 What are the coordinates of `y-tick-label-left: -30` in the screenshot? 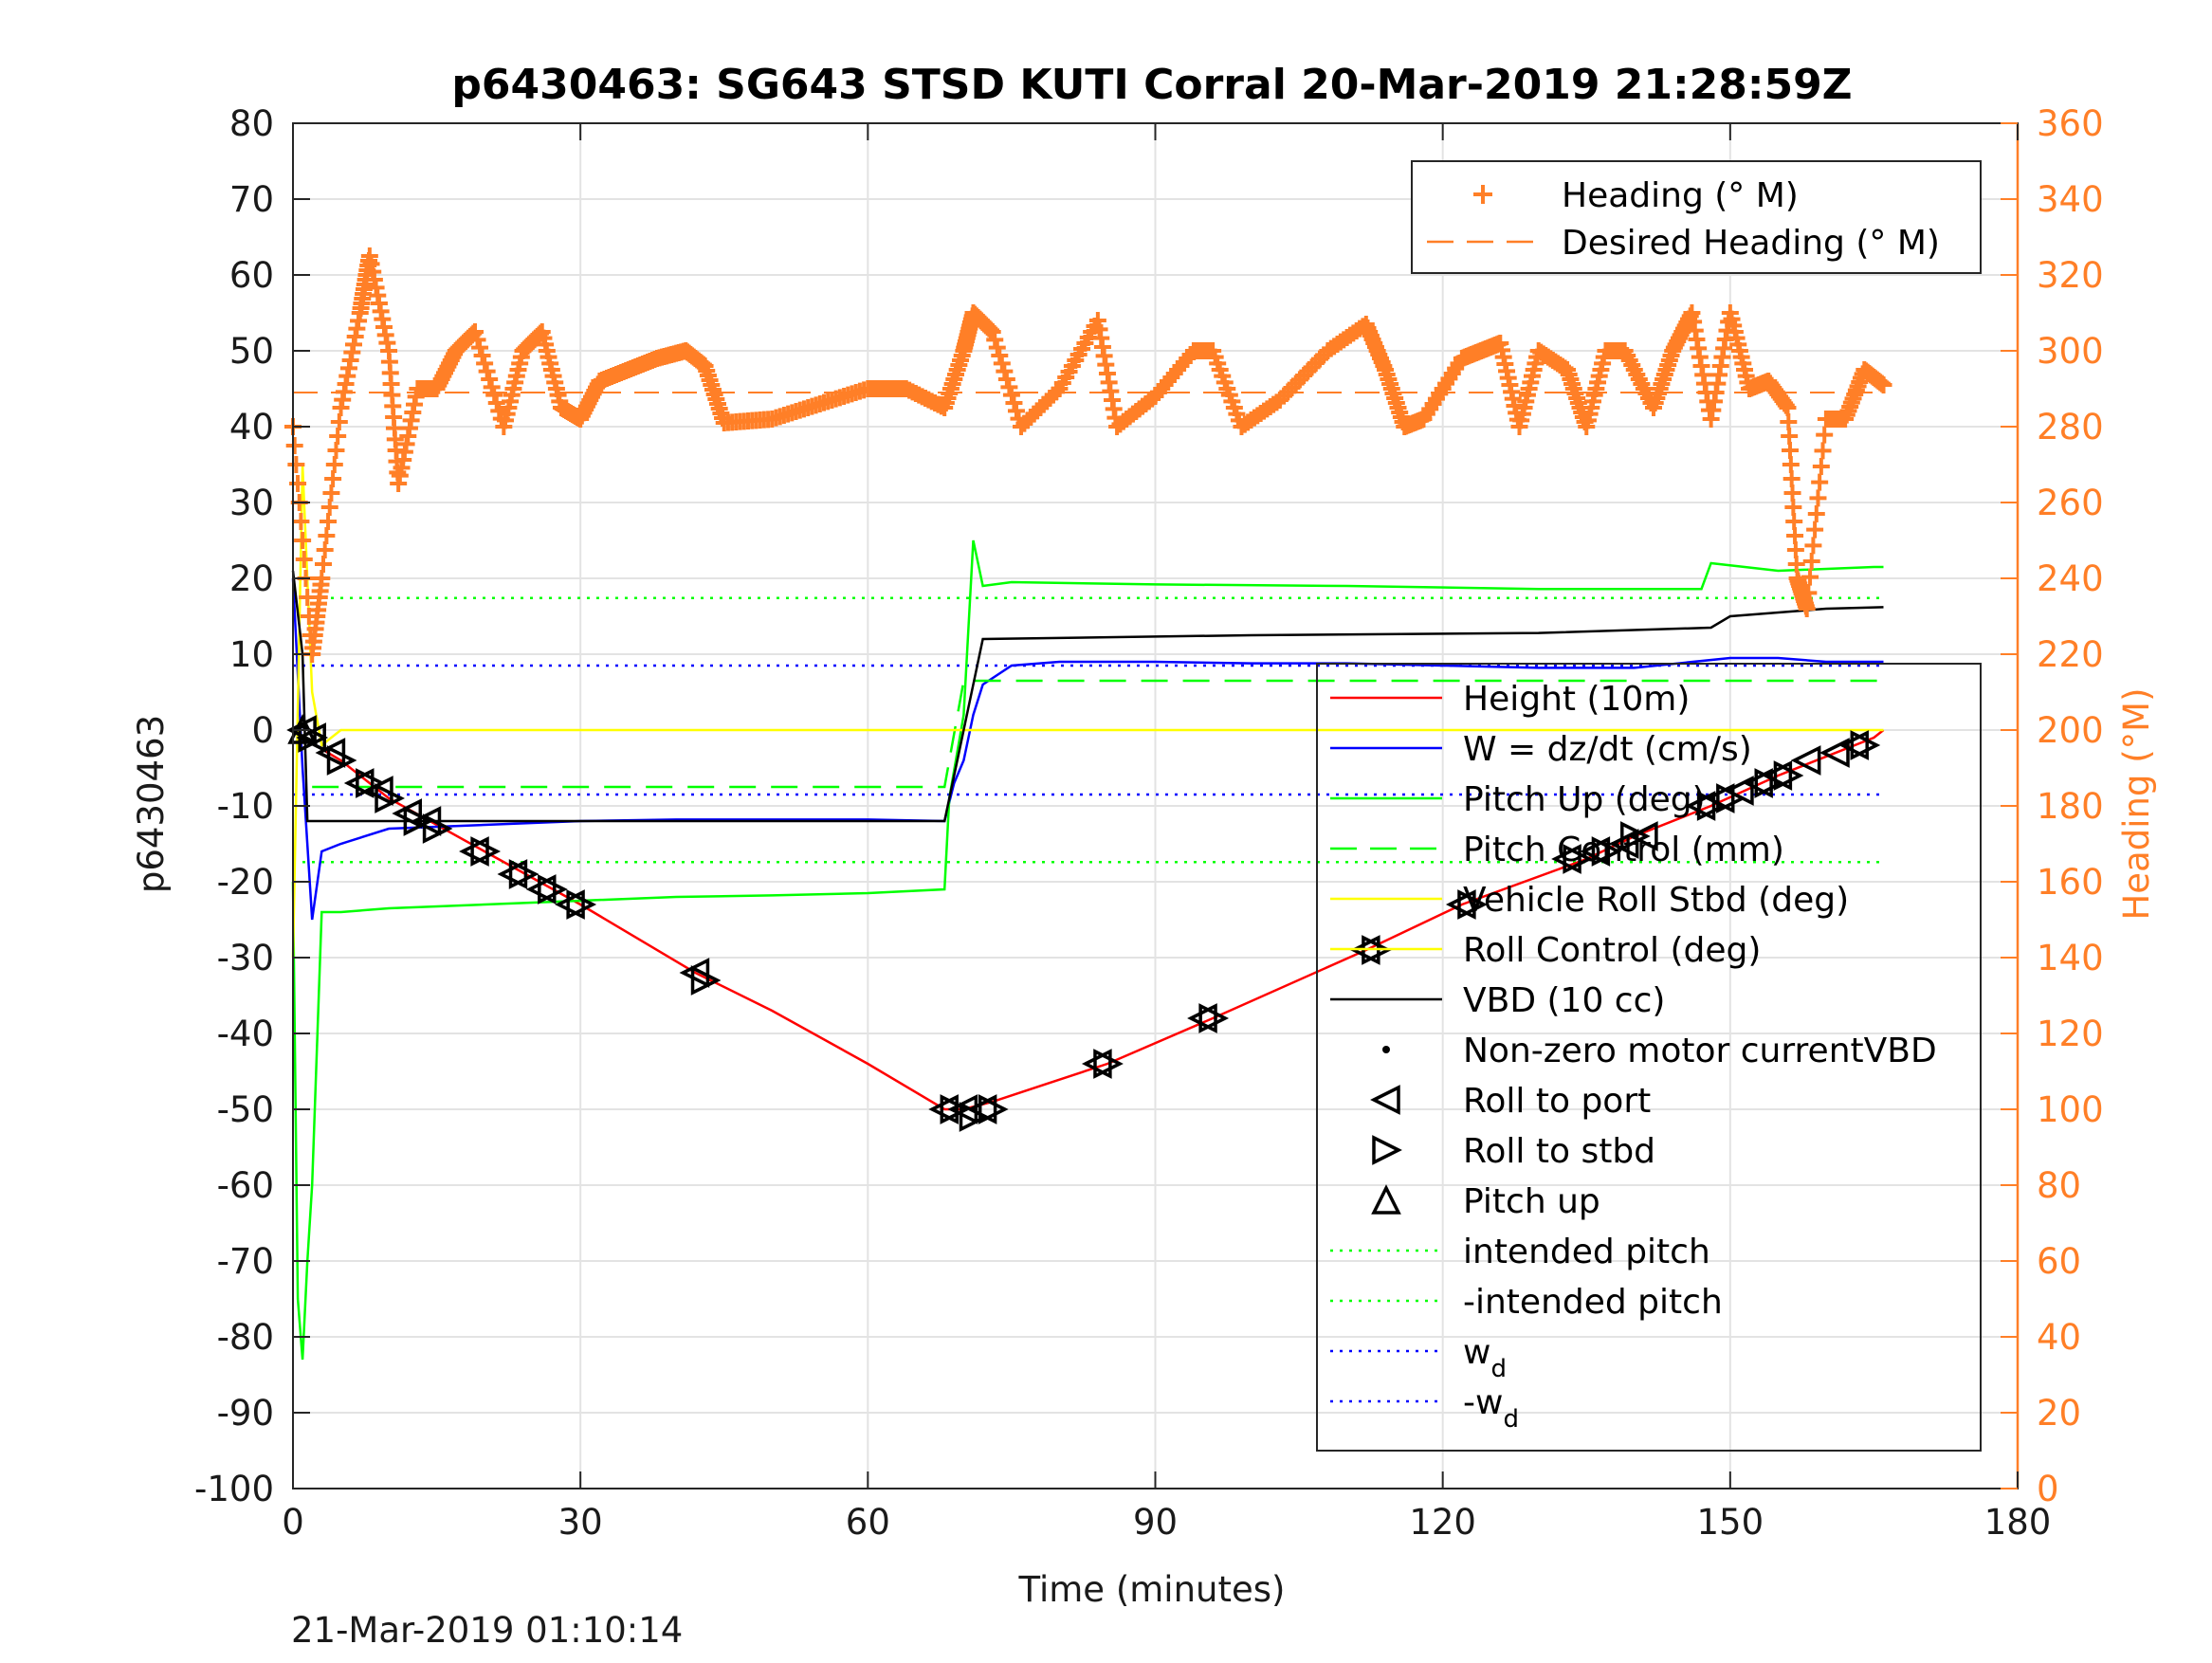 It's located at (245, 958).